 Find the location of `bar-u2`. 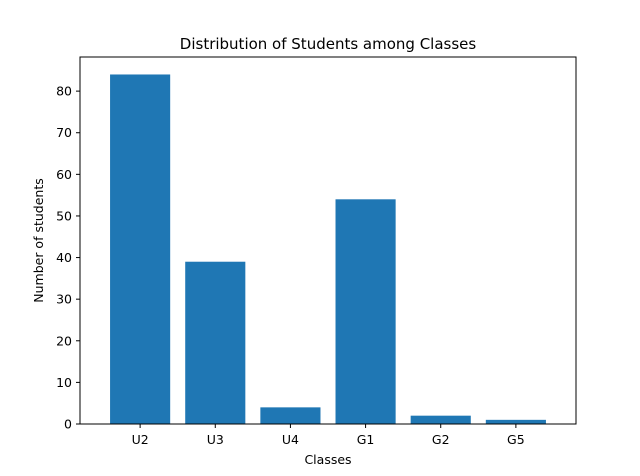

bar-u2 is located at coordinates (140, 249).